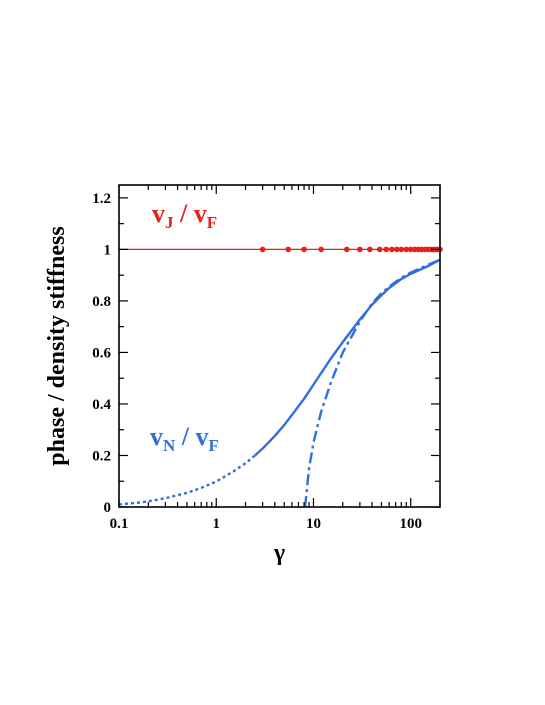 The image size is (545, 705). What do you see at coordinates (169, 445) in the screenshot?
I see `vn-sub: N` at bounding box center [169, 445].